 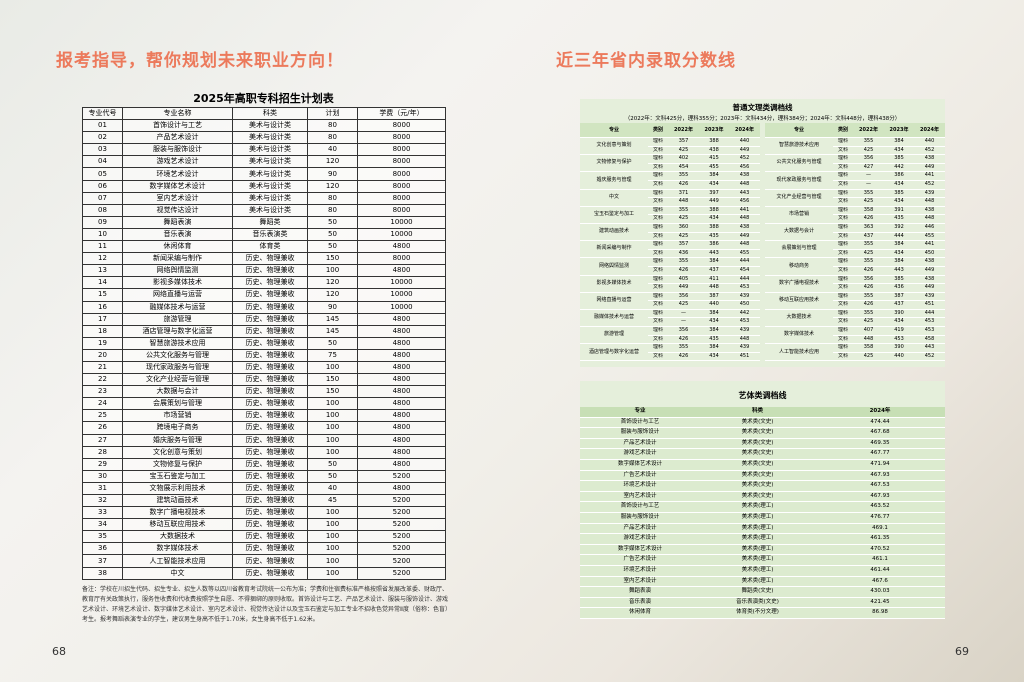 I want to click on table-row: 29 文物修复与保护 历史、物理兼收 50 4800, so click(x=264, y=464).